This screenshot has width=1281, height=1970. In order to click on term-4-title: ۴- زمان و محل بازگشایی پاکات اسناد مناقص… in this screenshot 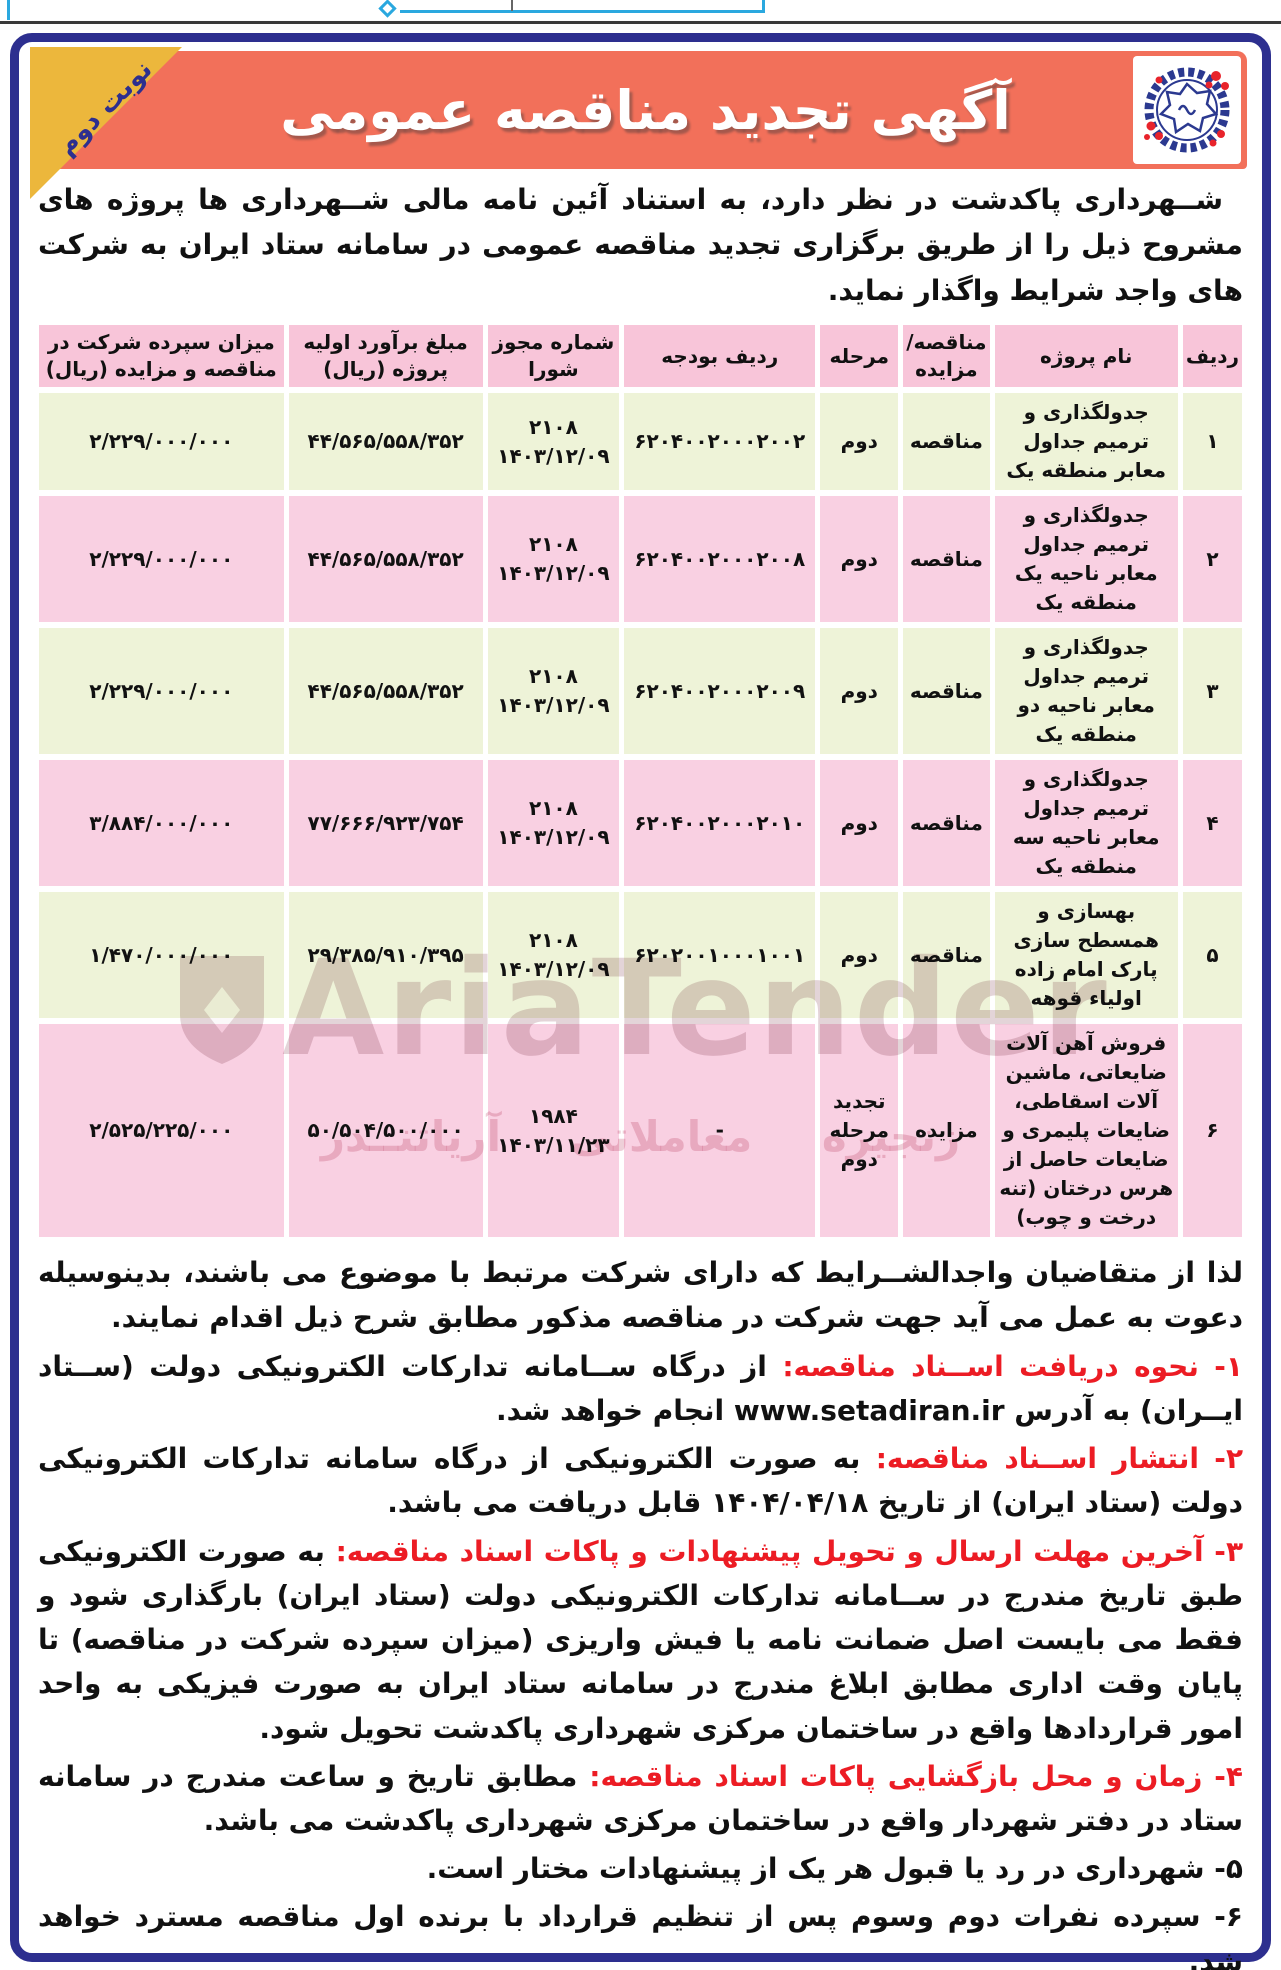, I will do `click(916, 1776)`.